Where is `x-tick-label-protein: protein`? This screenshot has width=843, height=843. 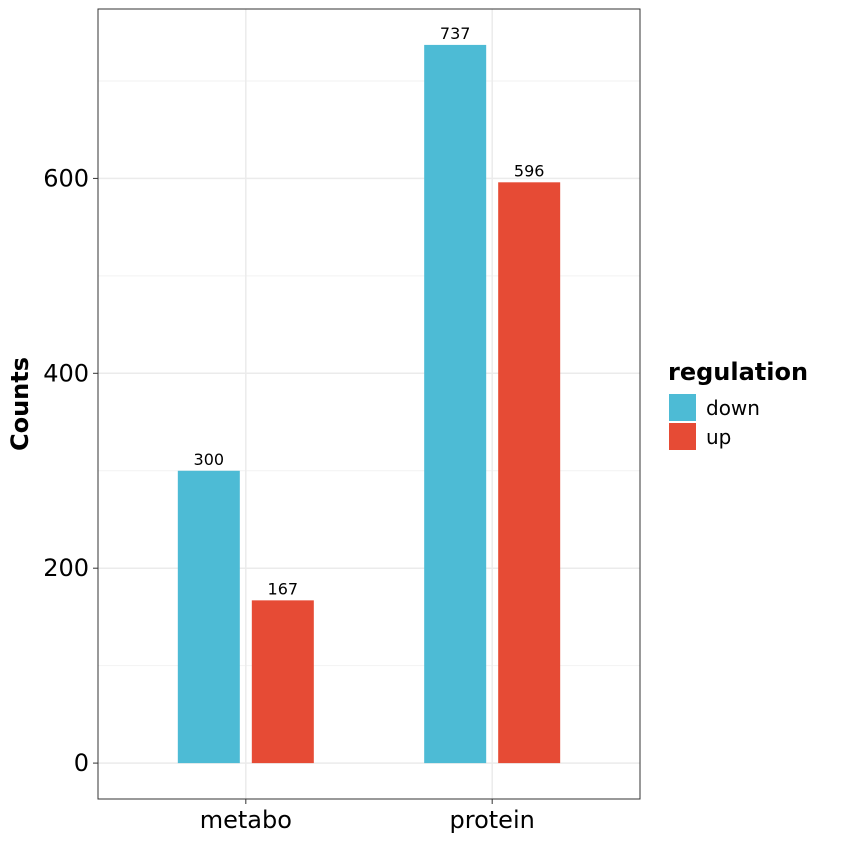
x-tick-label-protein: protein is located at coordinates (492, 820).